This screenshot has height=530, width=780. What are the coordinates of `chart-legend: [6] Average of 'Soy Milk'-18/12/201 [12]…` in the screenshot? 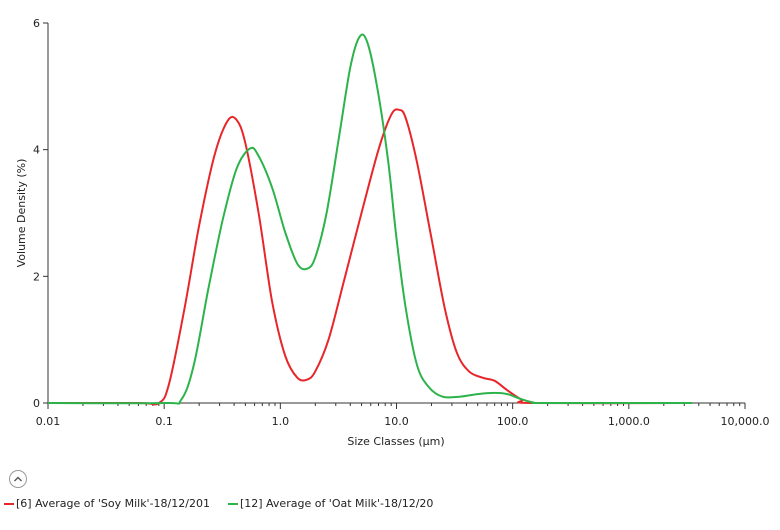 It's located at (227, 503).